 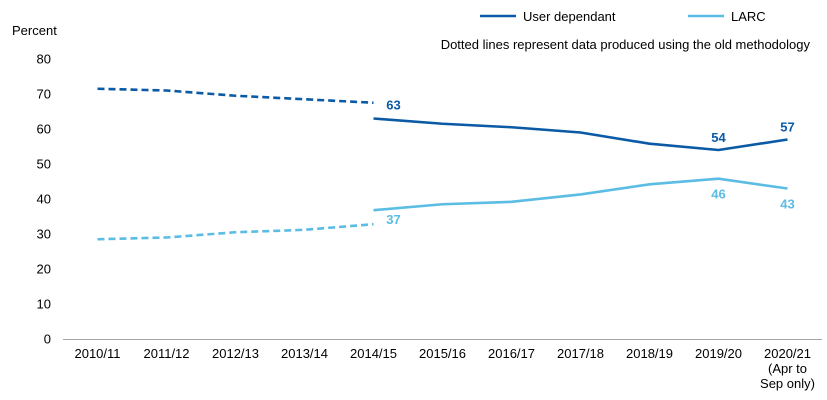 I want to click on legend: User dependant LARC, so click(x=623, y=16).